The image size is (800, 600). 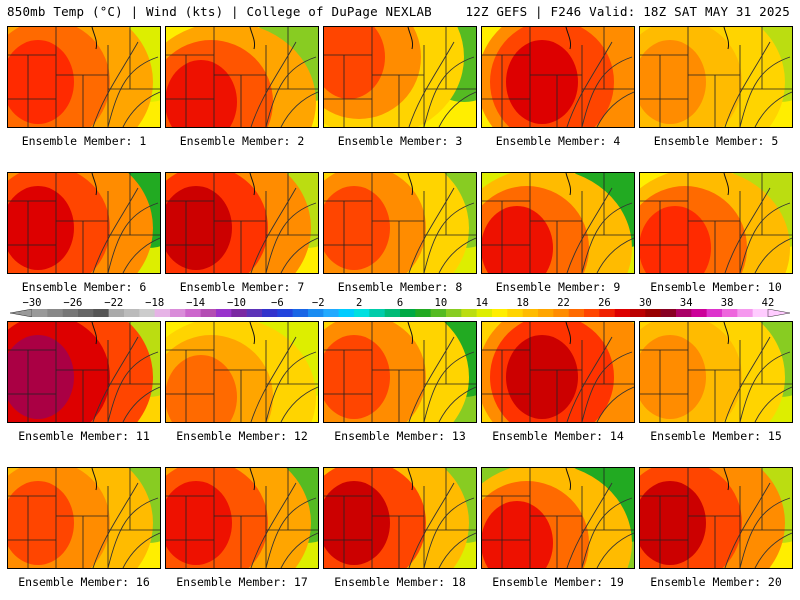 I want to click on colorbar-tick-label: −10, so click(x=236, y=303).